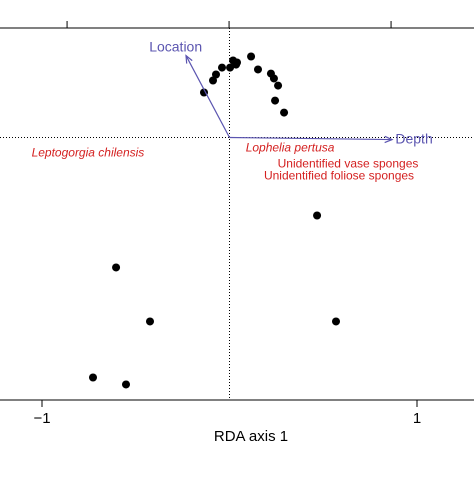  I want to click on species-label: Unidentified foliose sponges, so click(339, 176).